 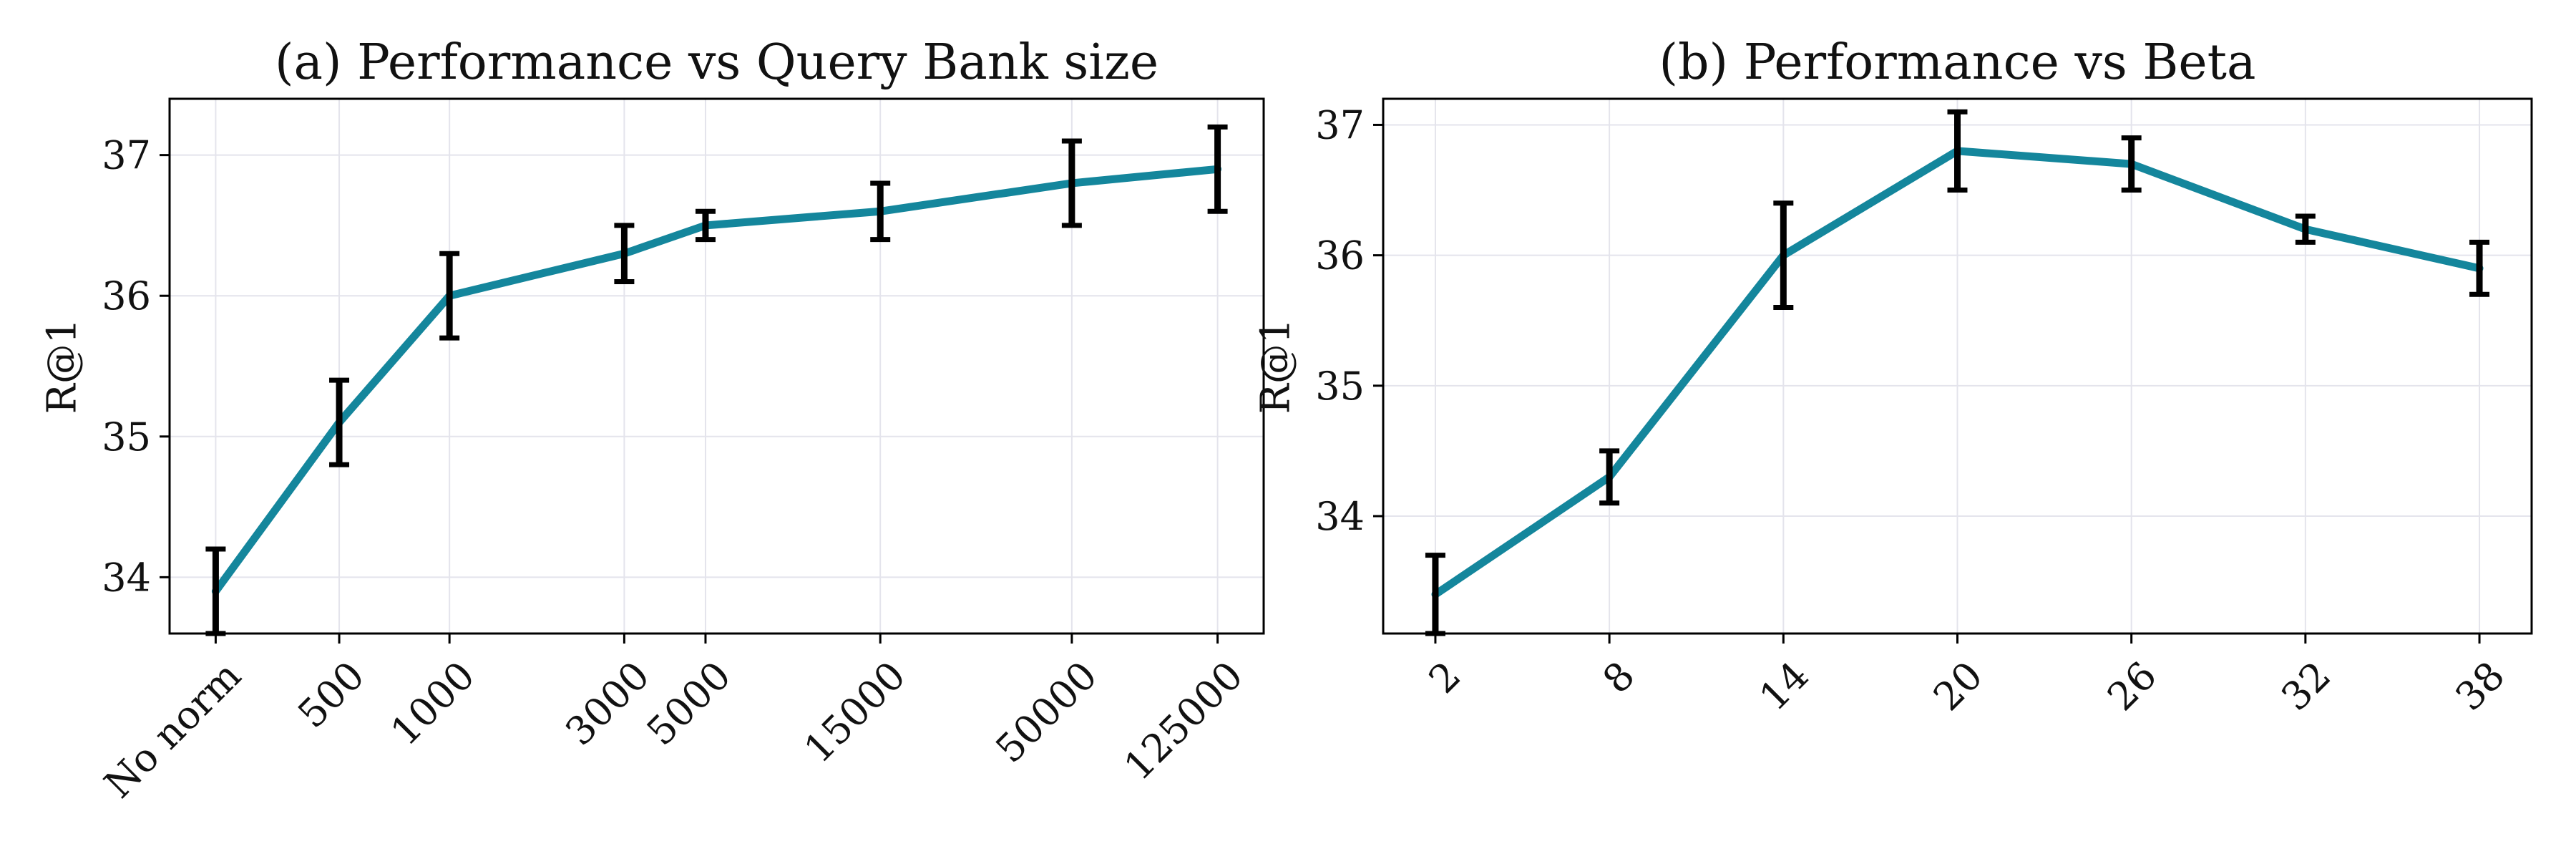 I want to click on left-chart-xtick-label: 500, so click(x=331, y=695).